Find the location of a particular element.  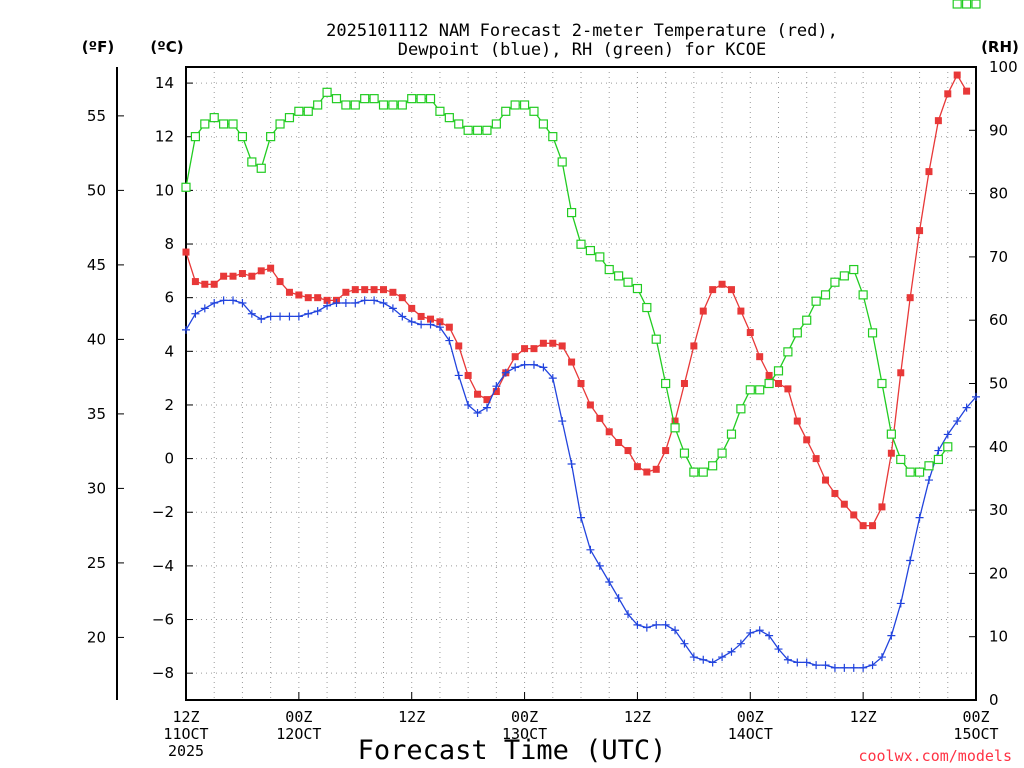

fahrenheit-tick-label: 25 is located at coordinates (96, 563).